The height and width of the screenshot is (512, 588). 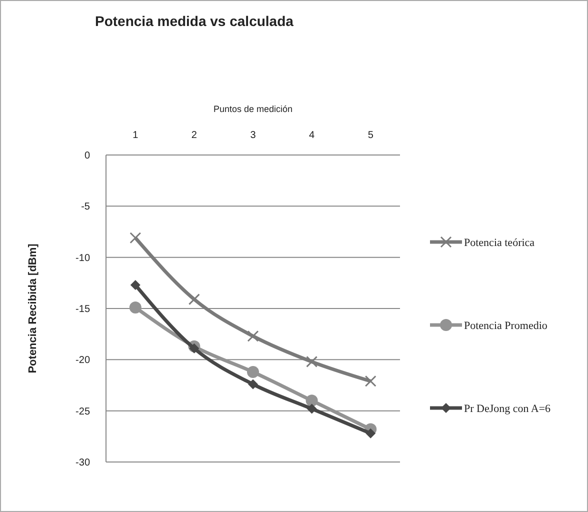 I want to click on y-tick-label: 0, so click(x=87, y=156).